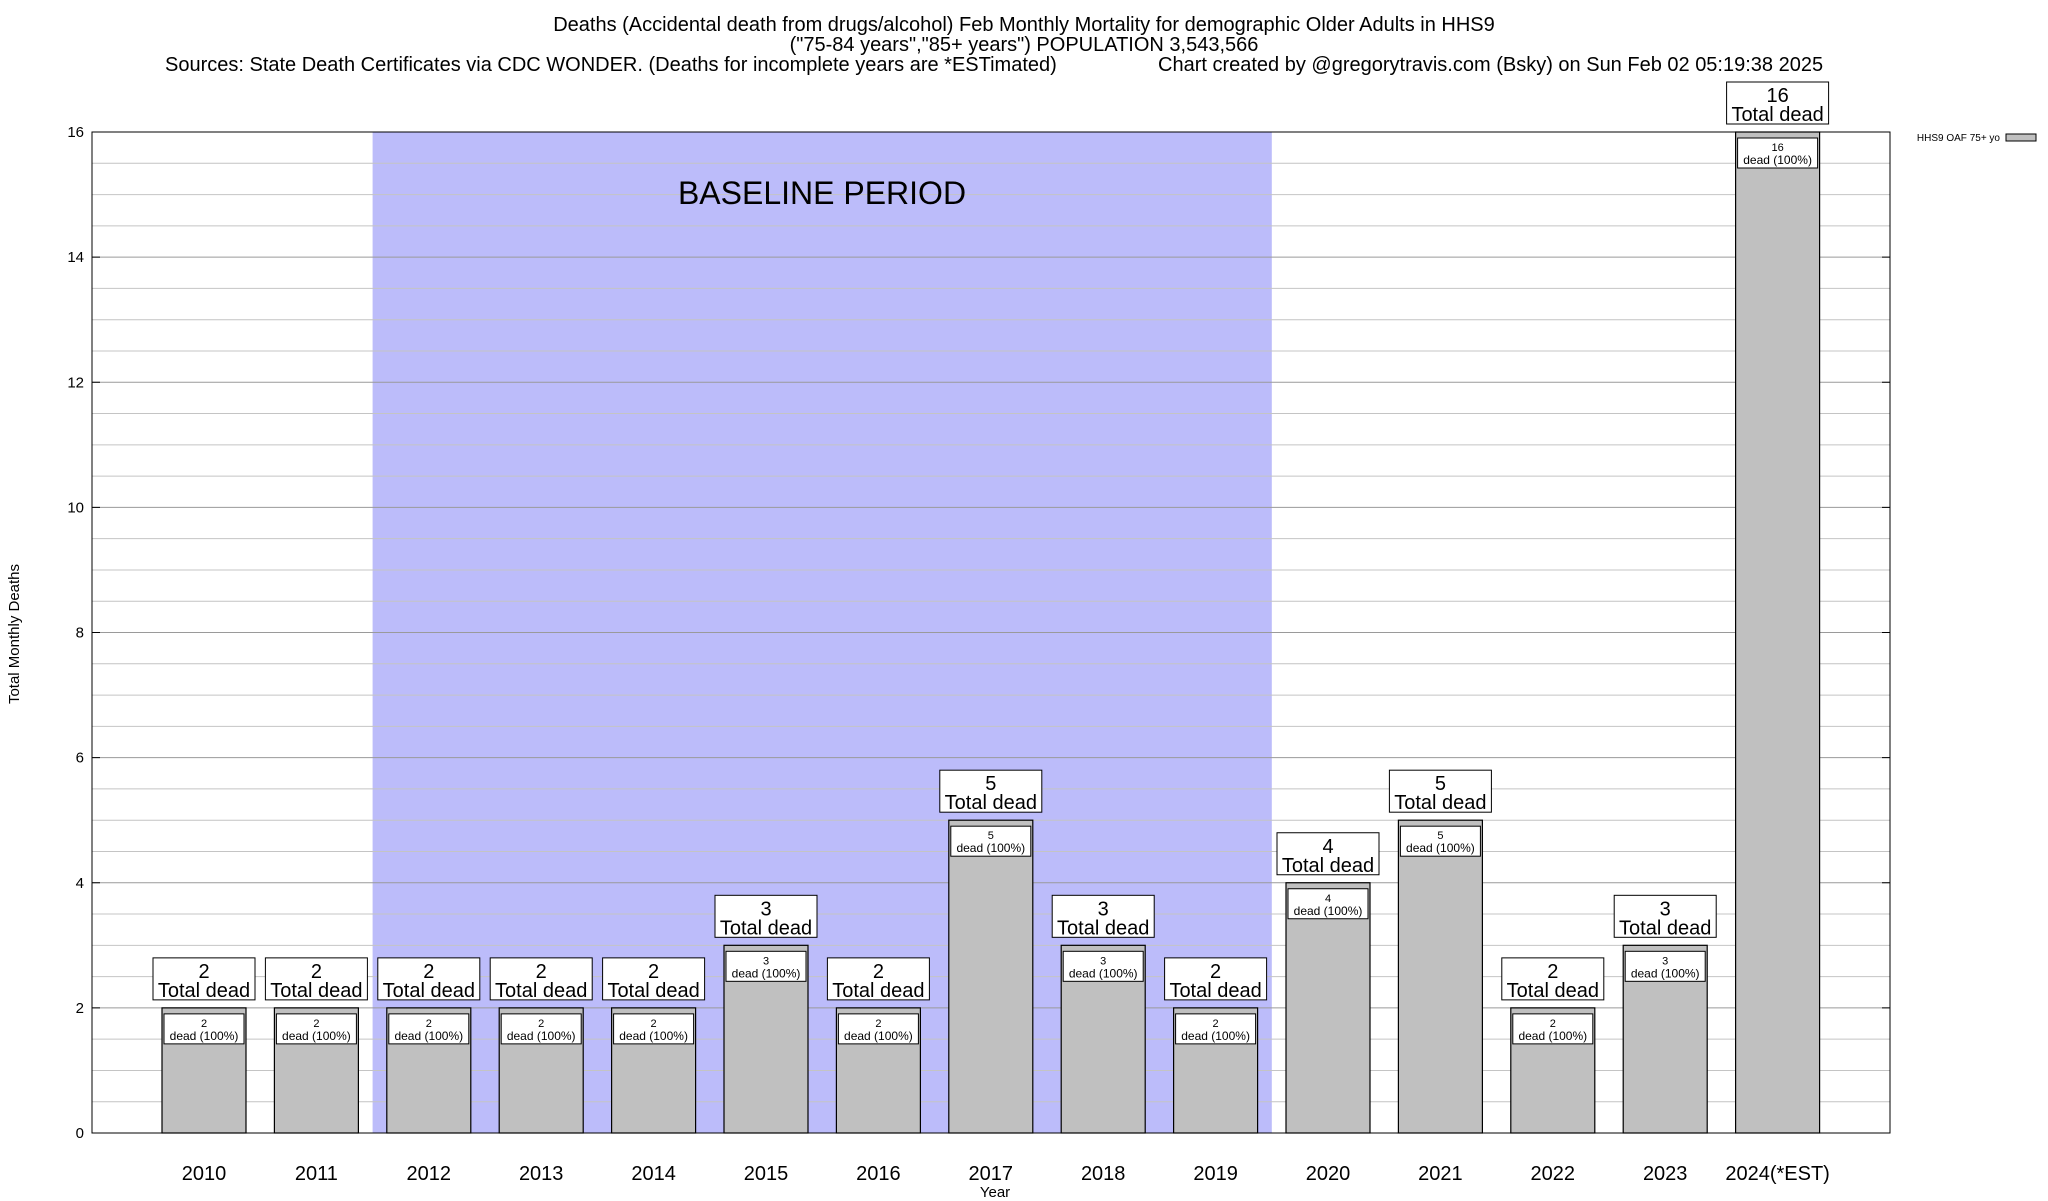 This screenshot has height=1201, width=2048. What do you see at coordinates (1327, 847) in the screenshot?
I see `bar-total-value-label: 4` at bounding box center [1327, 847].